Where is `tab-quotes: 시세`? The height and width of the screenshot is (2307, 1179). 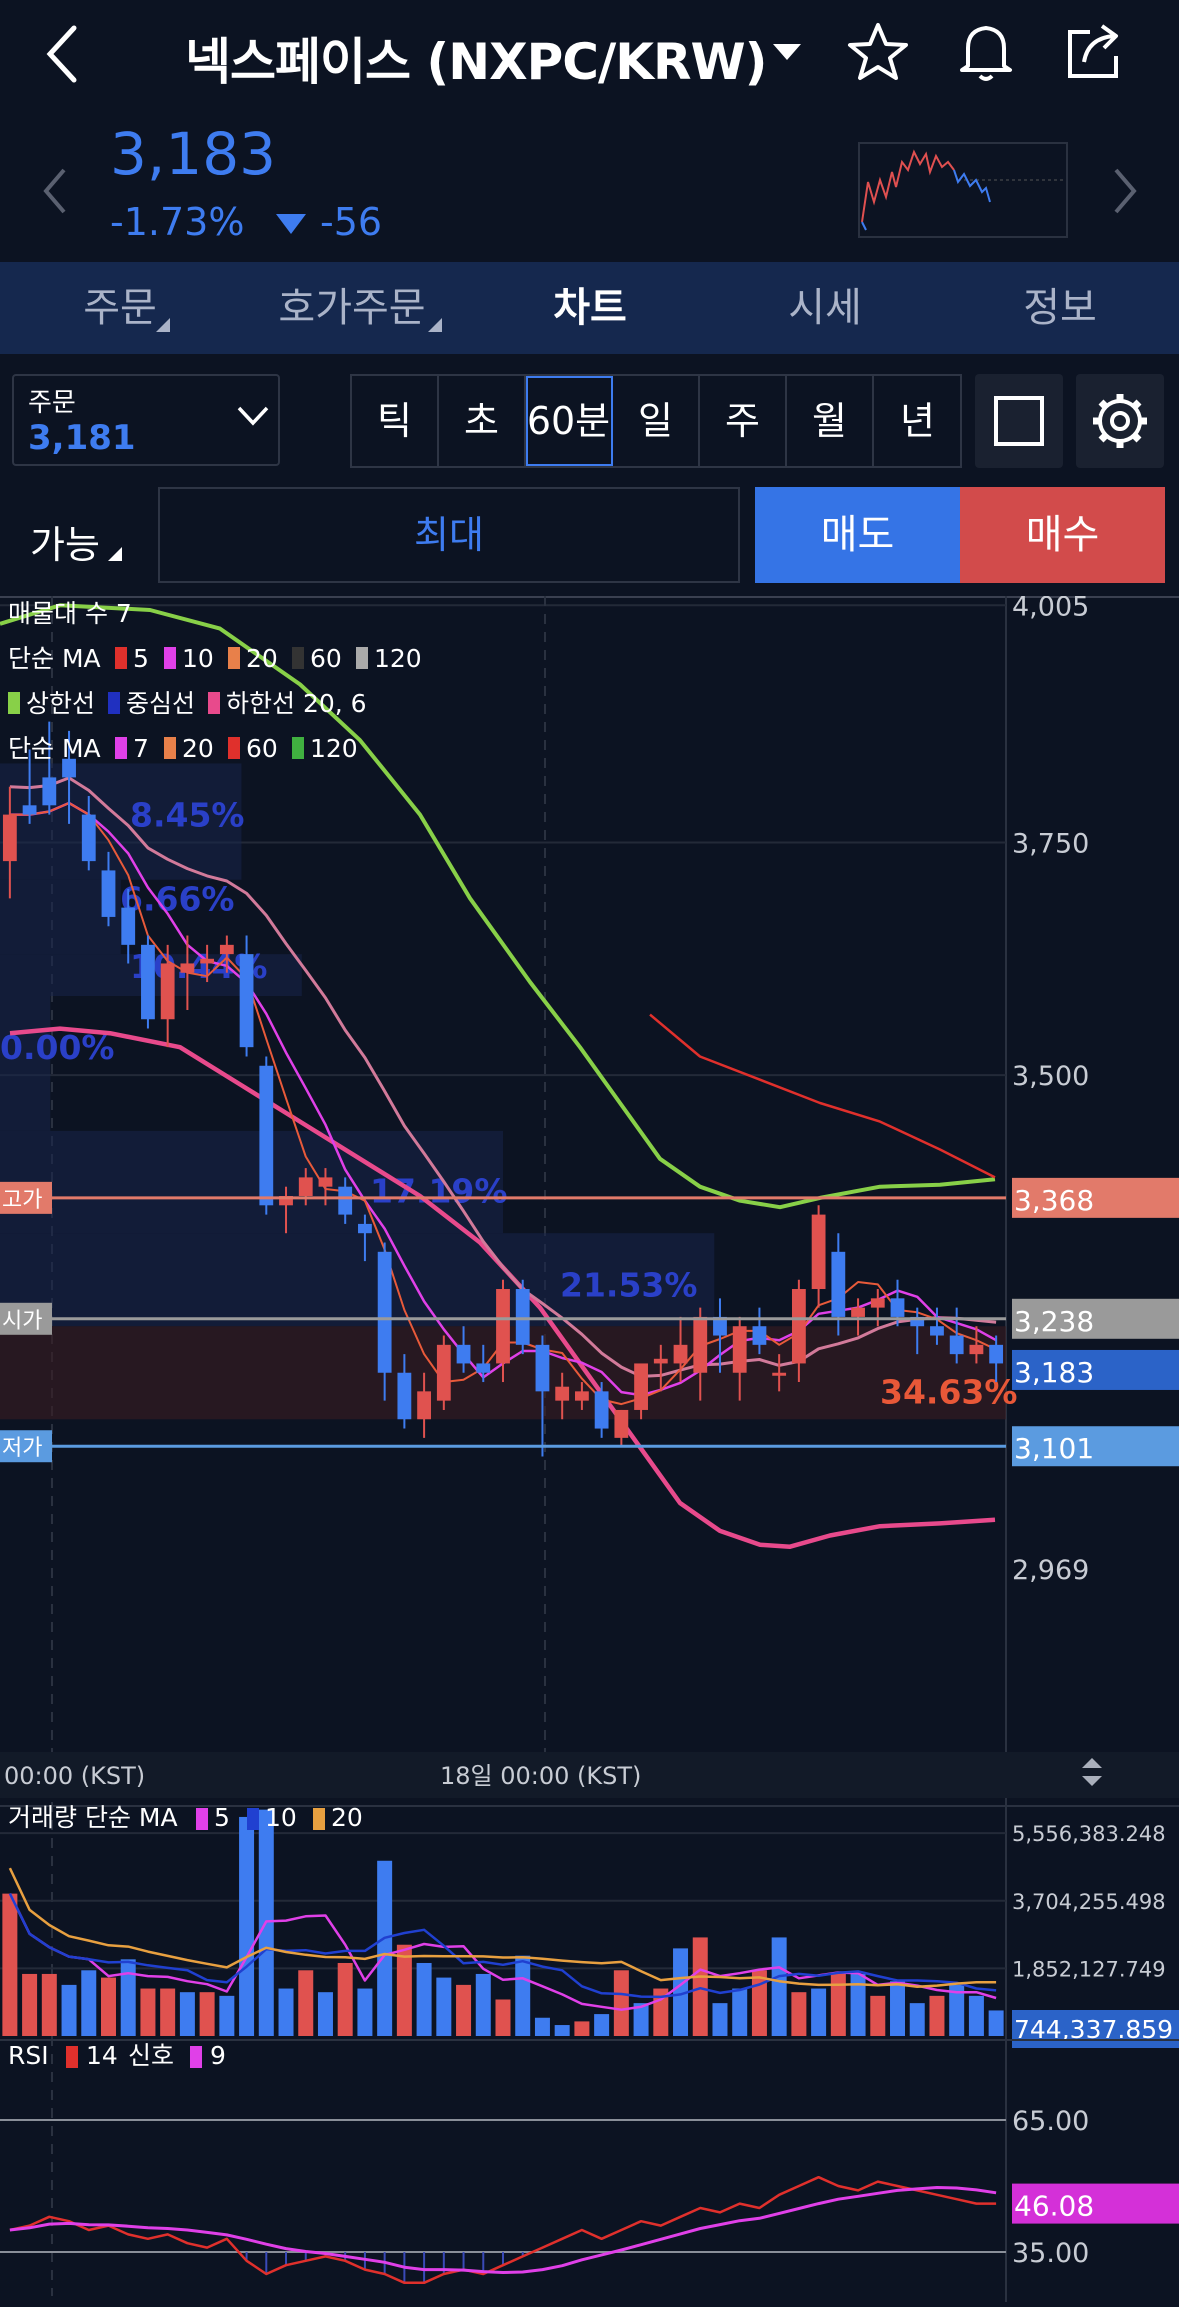
tab-quotes: 시세 is located at coordinates (825, 308).